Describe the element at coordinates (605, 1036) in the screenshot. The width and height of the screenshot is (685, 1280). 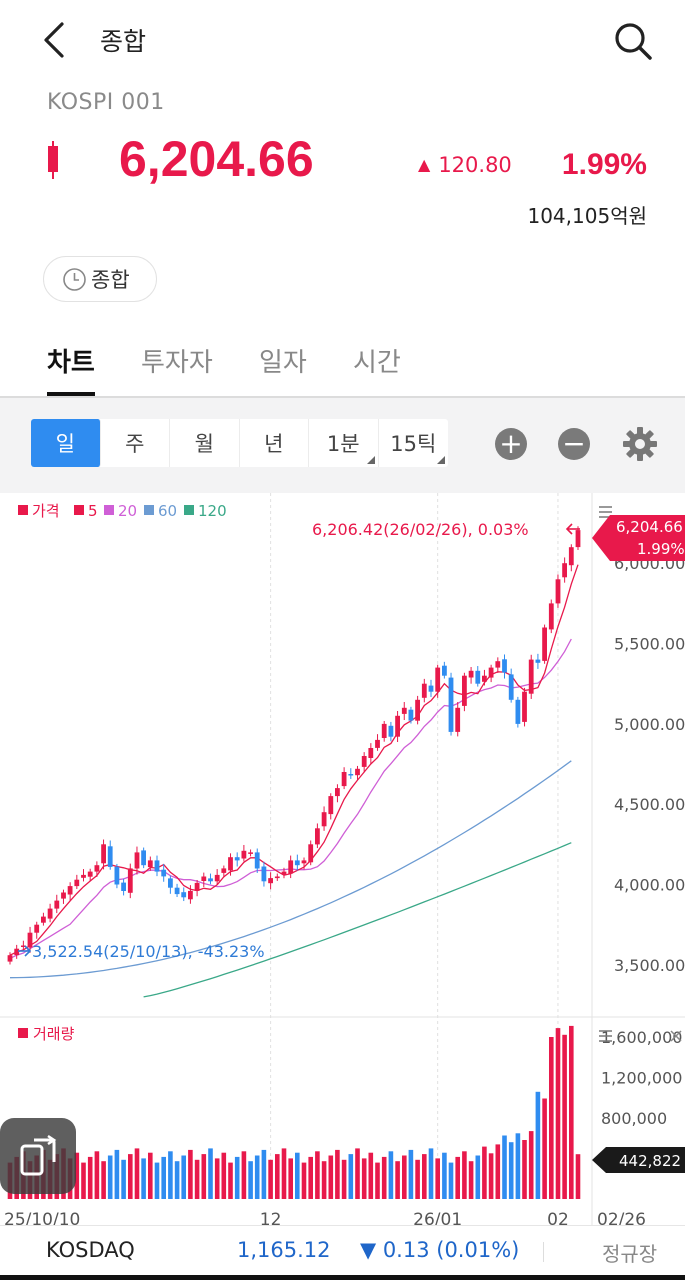
I see `volume-menu-icon` at that location.